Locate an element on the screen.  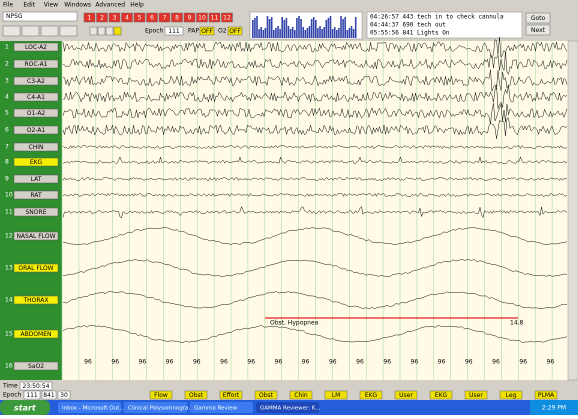
epoch-status is located at coordinates (32, 395).